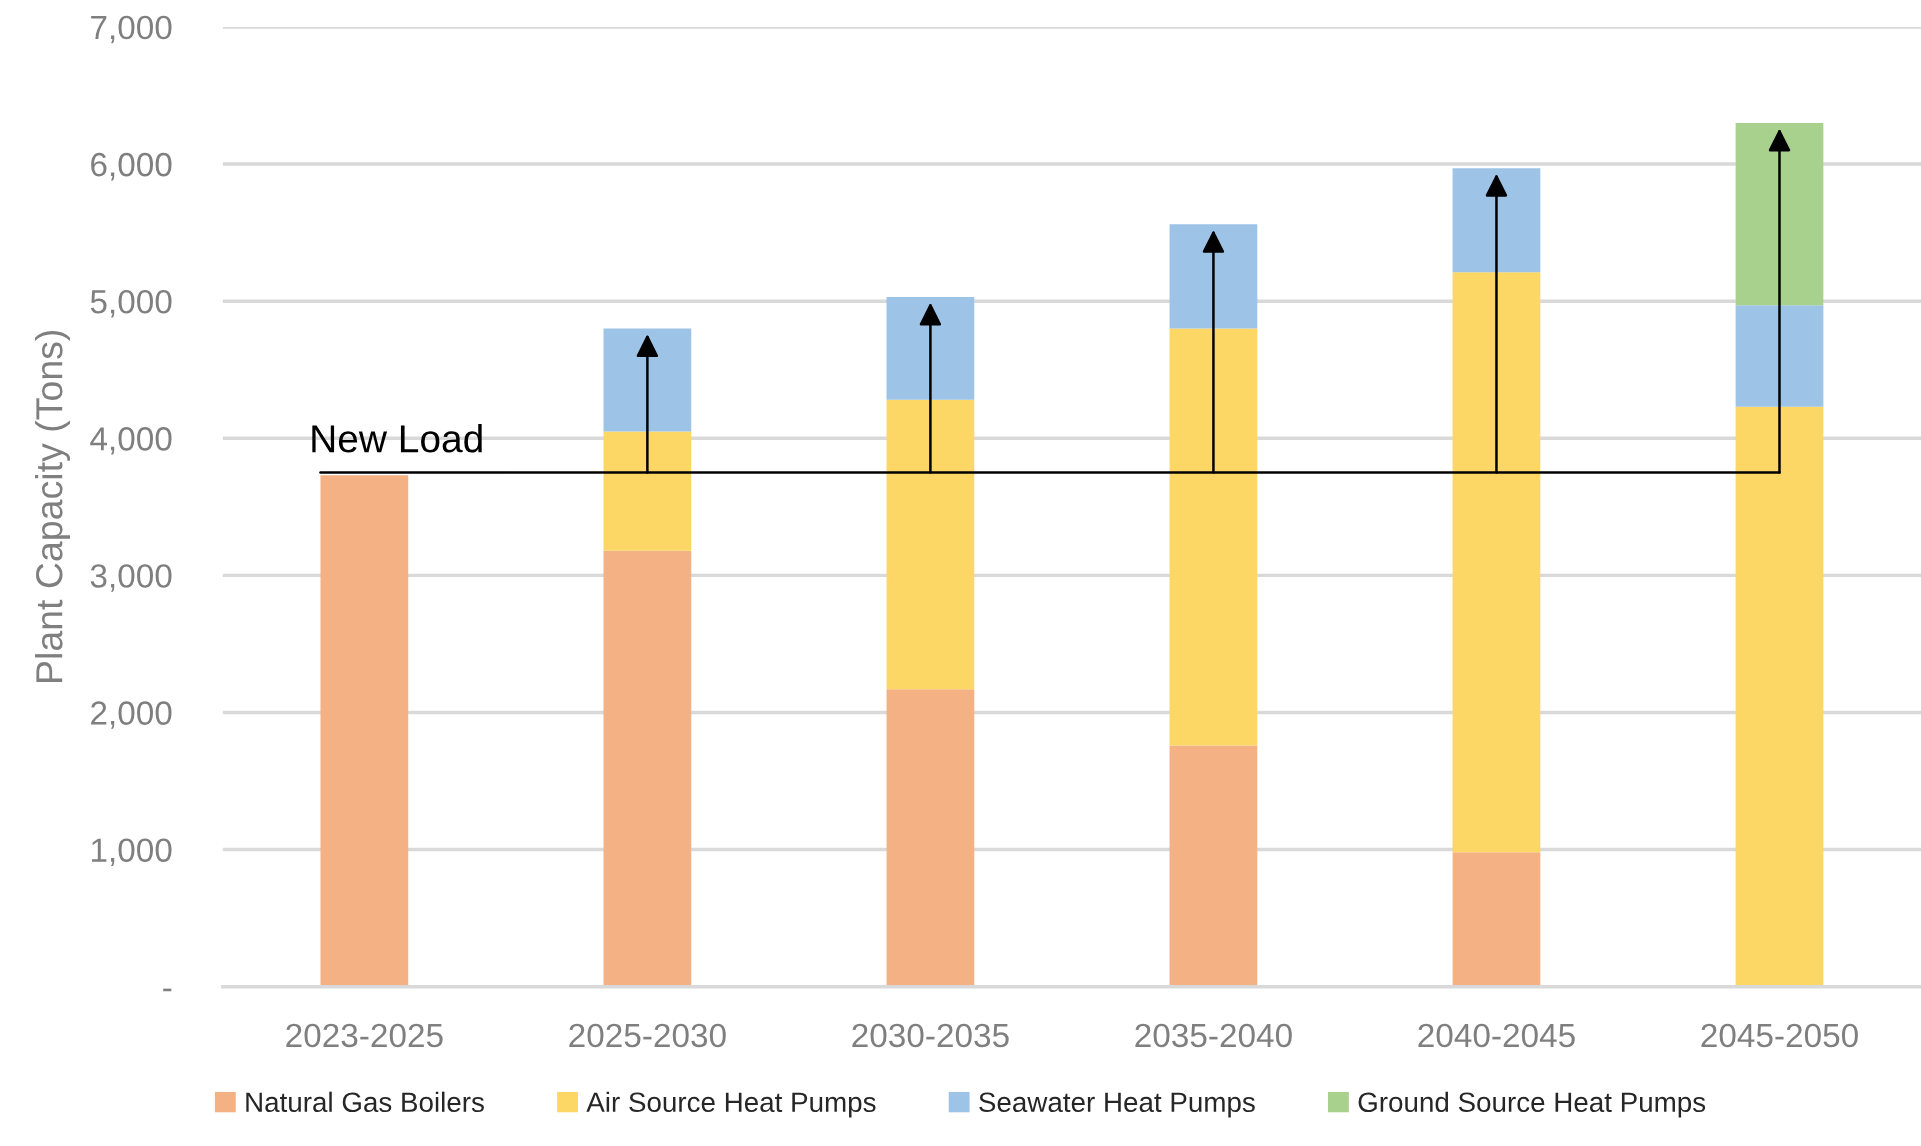 This screenshot has height=1146, width=1921. Describe the element at coordinates (1532, 1104) in the screenshot. I see `legend-label: Ground Source Heat Pumps` at that location.